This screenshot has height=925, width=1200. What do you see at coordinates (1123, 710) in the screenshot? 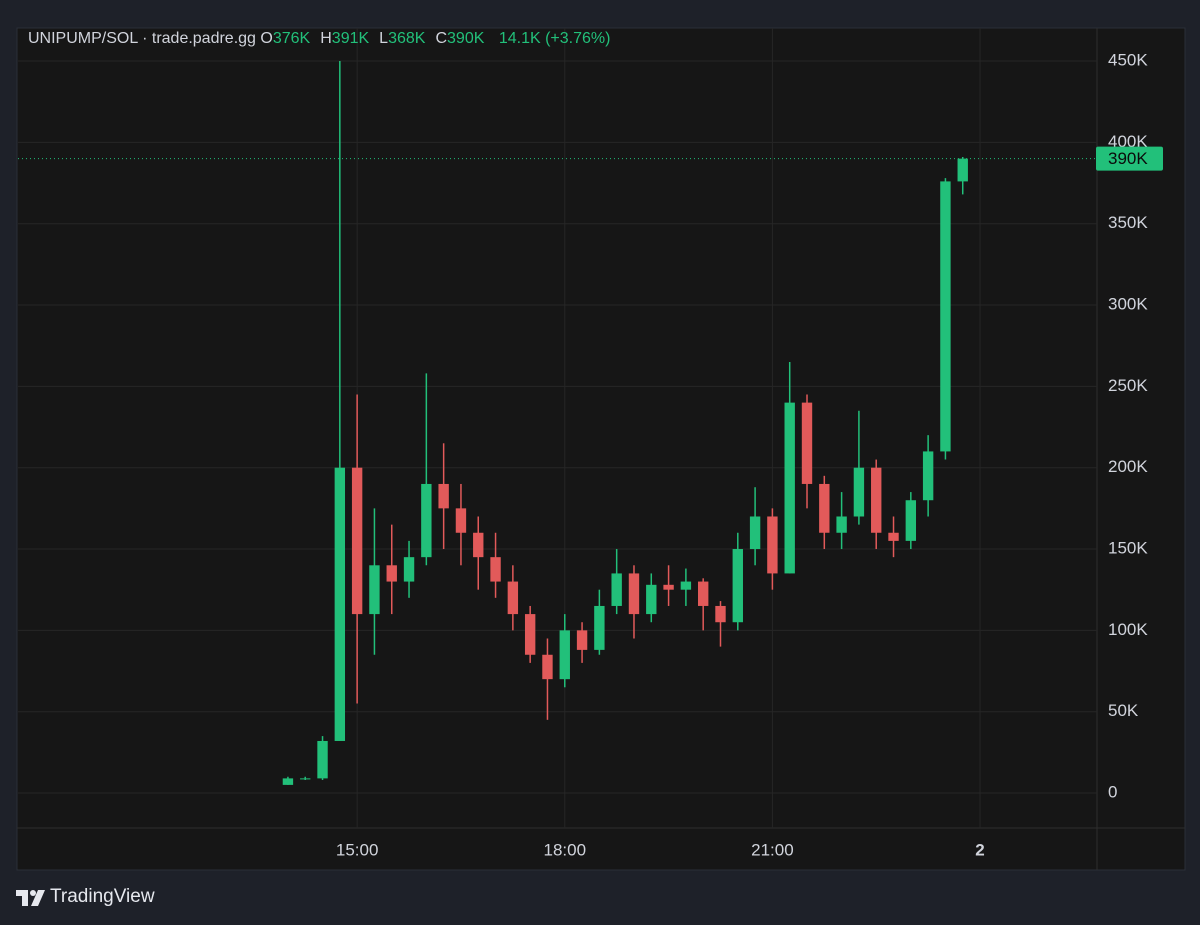
I see `y-tick-label: 50K` at bounding box center [1123, 710].